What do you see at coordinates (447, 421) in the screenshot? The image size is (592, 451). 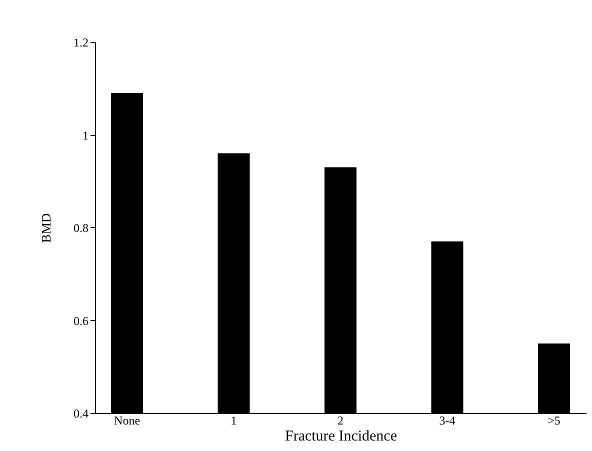 I see `x-tick-label: 3-4` at bounding box center [447, 421].